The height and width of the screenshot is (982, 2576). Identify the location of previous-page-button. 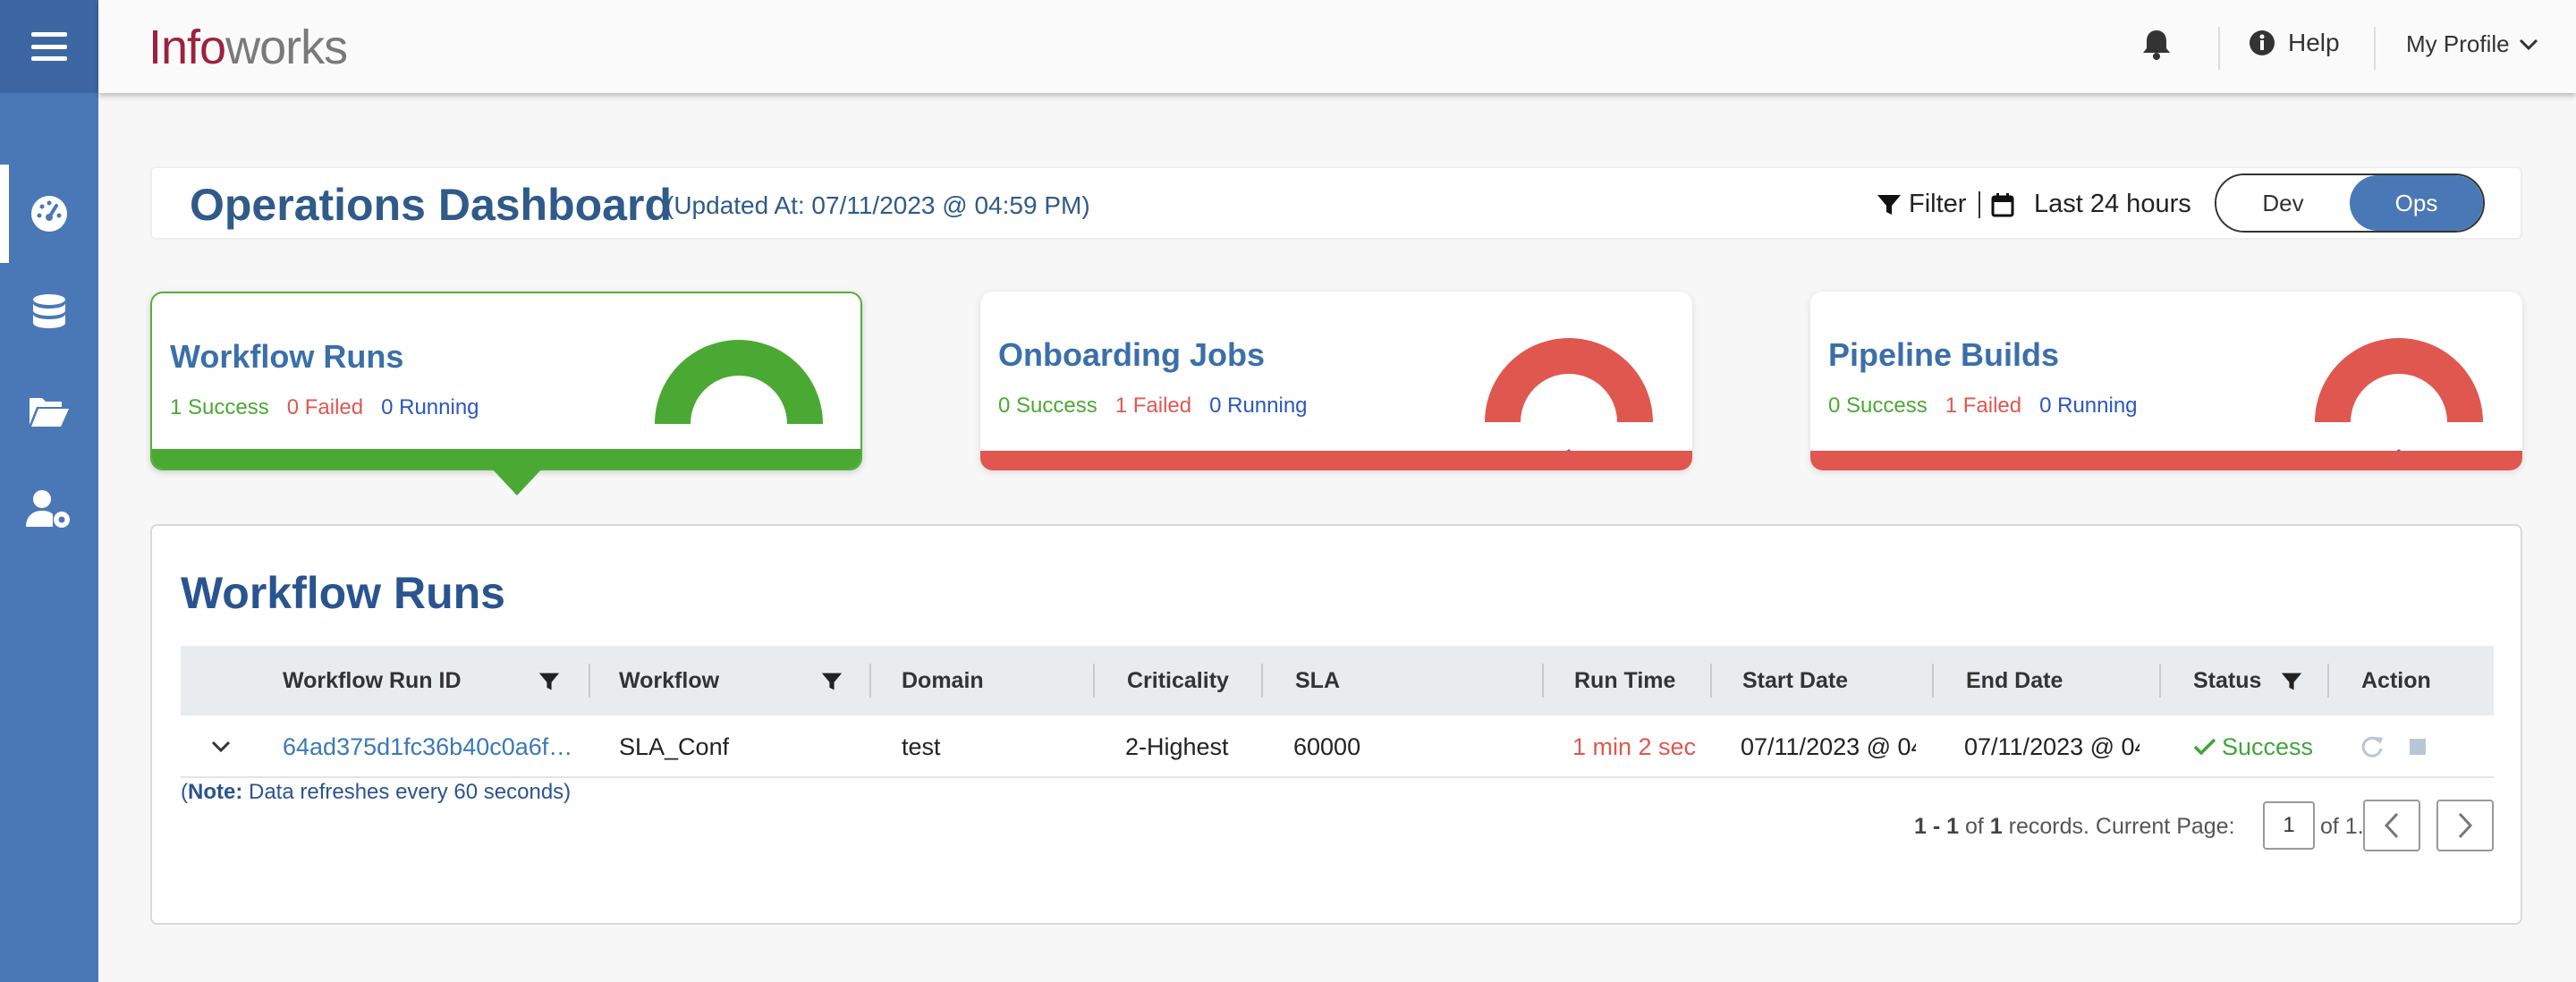
(2391, 825).